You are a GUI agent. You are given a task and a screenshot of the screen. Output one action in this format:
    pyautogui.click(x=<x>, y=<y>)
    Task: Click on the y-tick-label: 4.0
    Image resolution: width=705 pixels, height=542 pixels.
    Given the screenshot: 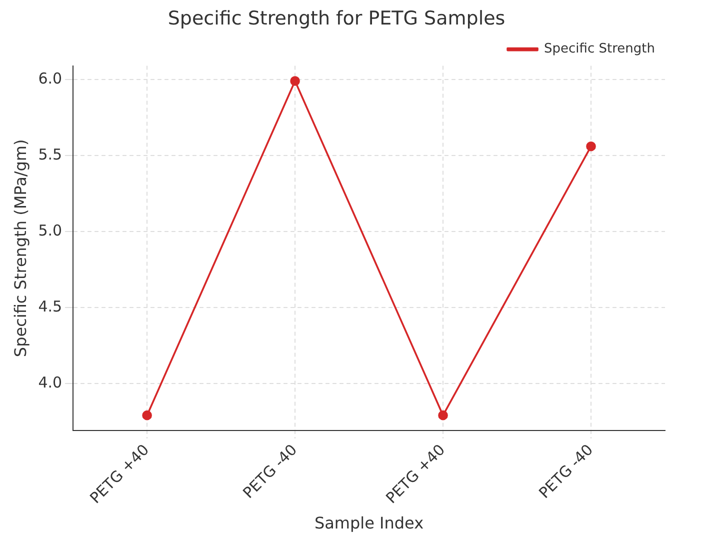 What is the action you would take?
    pyautogui.click(x=50, y=382)
    